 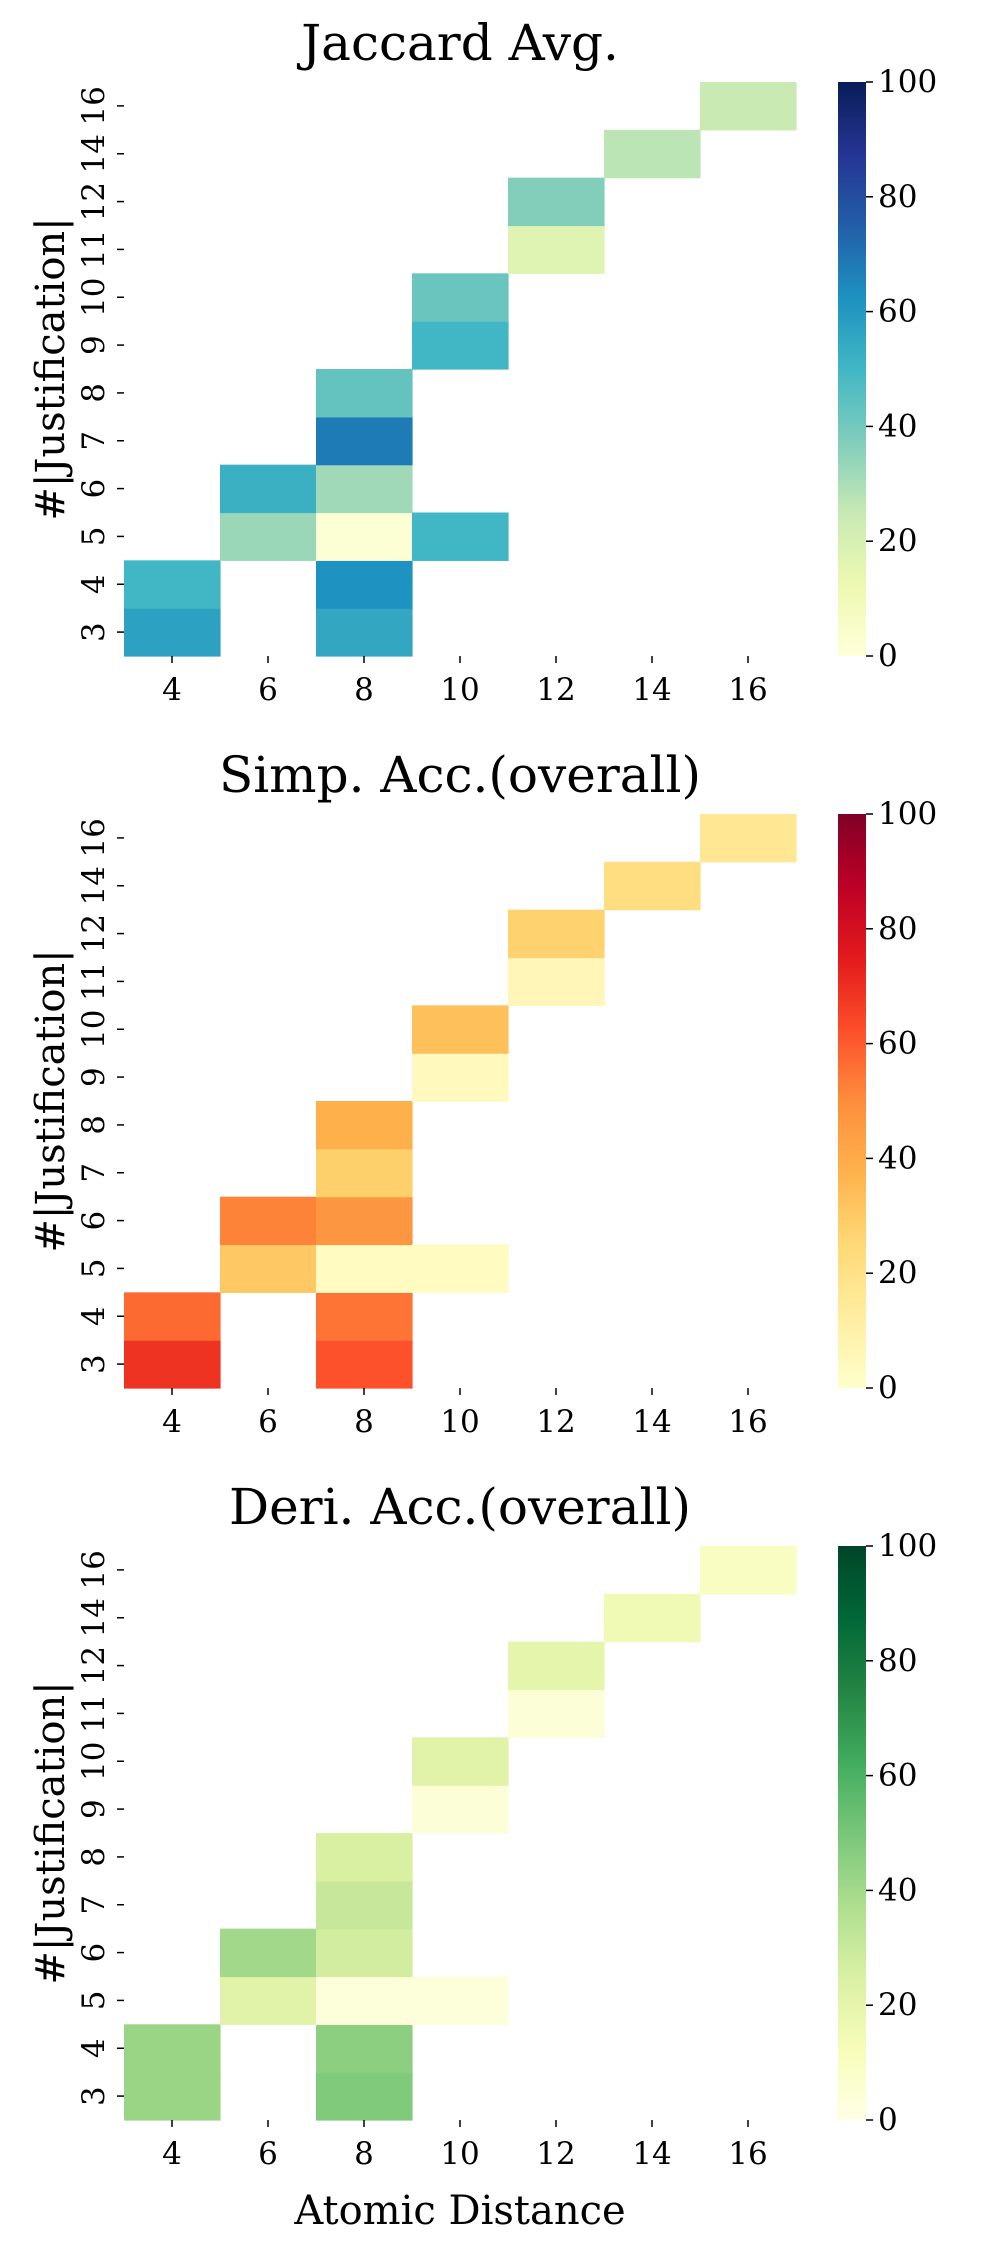 What do you see at coordinates (852, 369) in the screenshot?
I see `colorbar` at bounding box center [852, 369].